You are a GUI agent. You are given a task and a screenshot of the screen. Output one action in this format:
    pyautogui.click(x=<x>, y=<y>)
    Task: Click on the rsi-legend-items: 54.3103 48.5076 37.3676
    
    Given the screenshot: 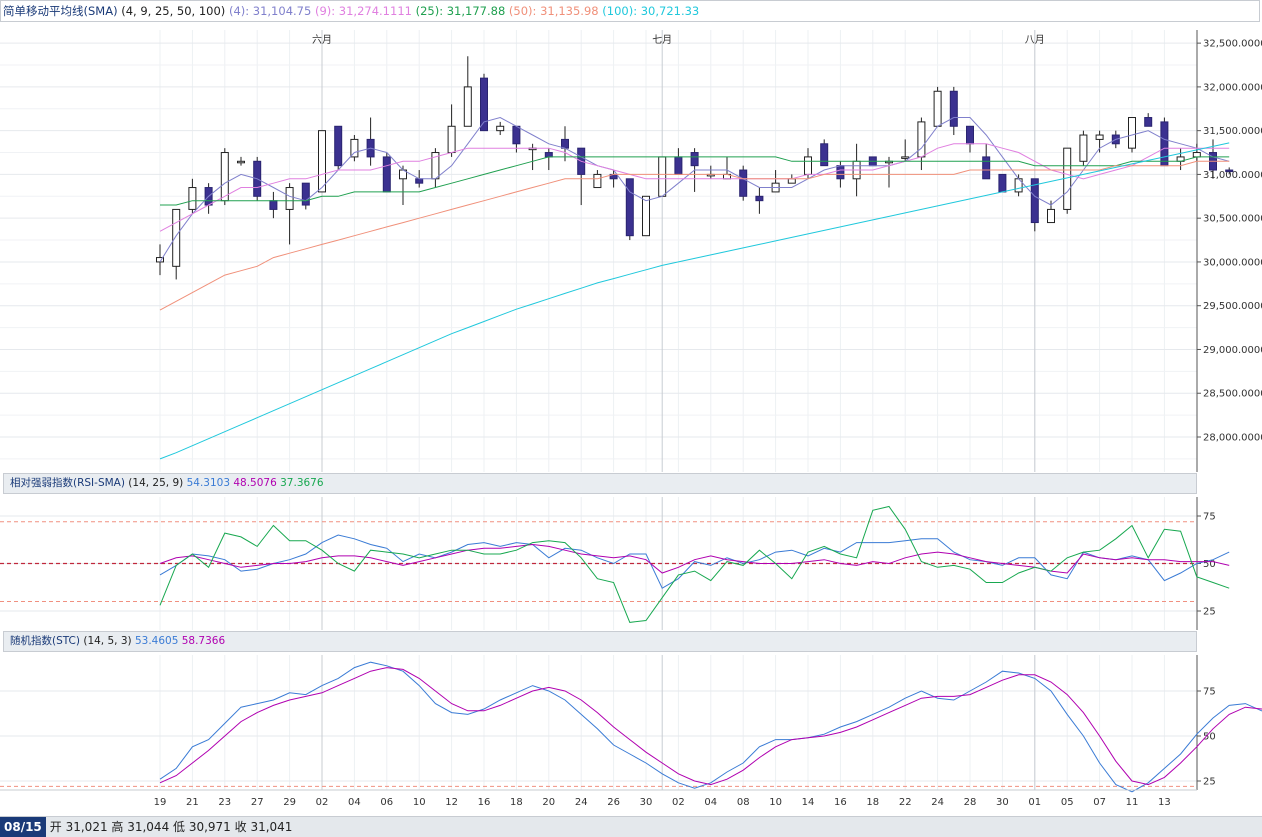 What is the action you would take?
    pyautogui.click(x=255, y=483)
    